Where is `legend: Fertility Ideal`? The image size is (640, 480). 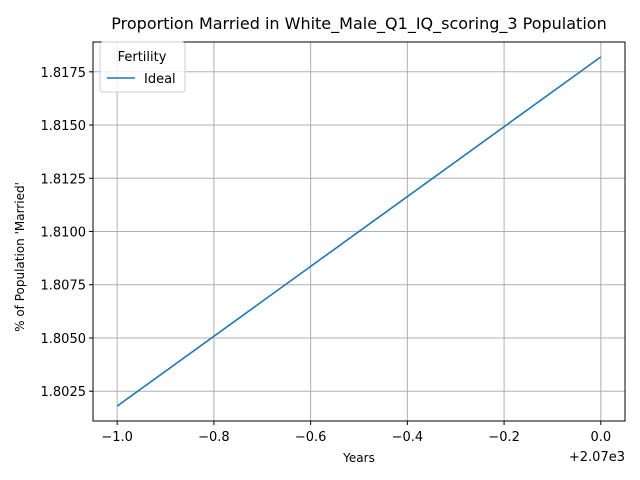 legend: Fertility Ideal is located at coordinates (142, 67).